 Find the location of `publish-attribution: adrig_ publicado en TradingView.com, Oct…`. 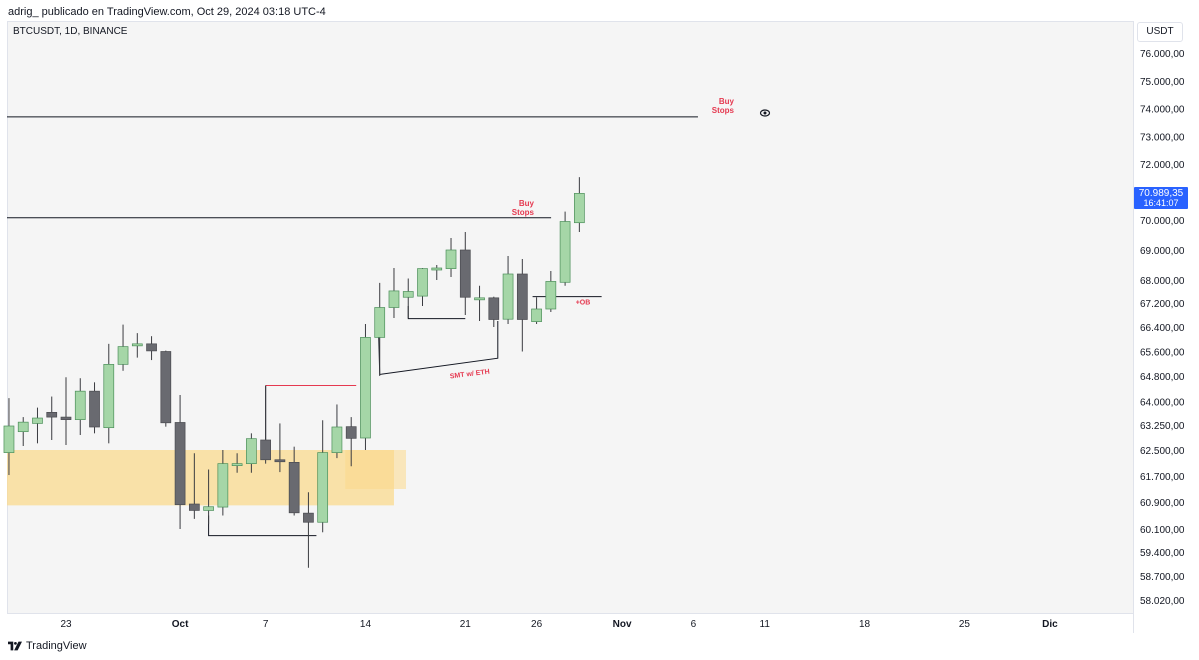

publish-attribution: adrig_ publicado en TradingView.com, Oct… is located at coordinates (167, 12).